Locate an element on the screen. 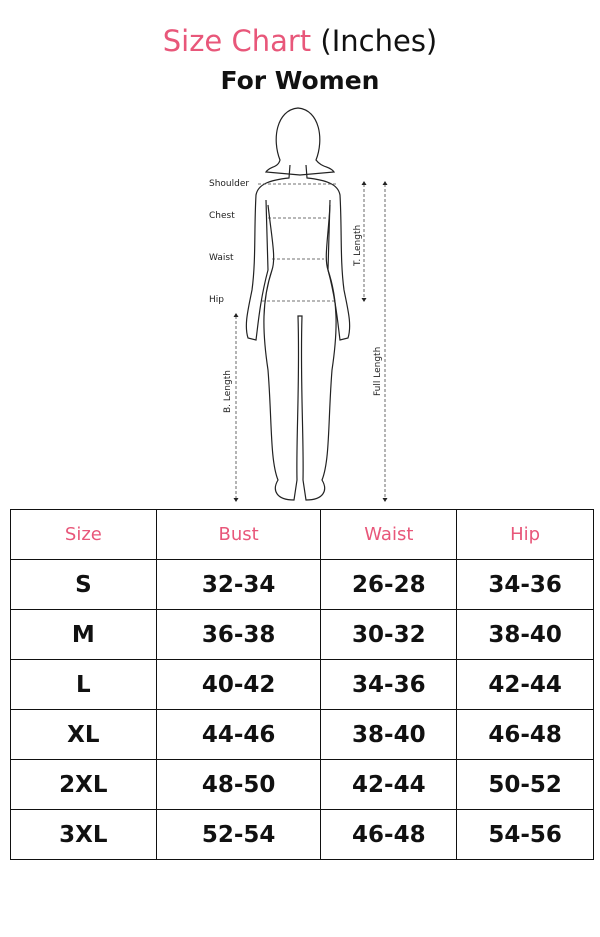 This screenshot has height=937, width=600. cell-size: S is located at coordinates (83, 584).